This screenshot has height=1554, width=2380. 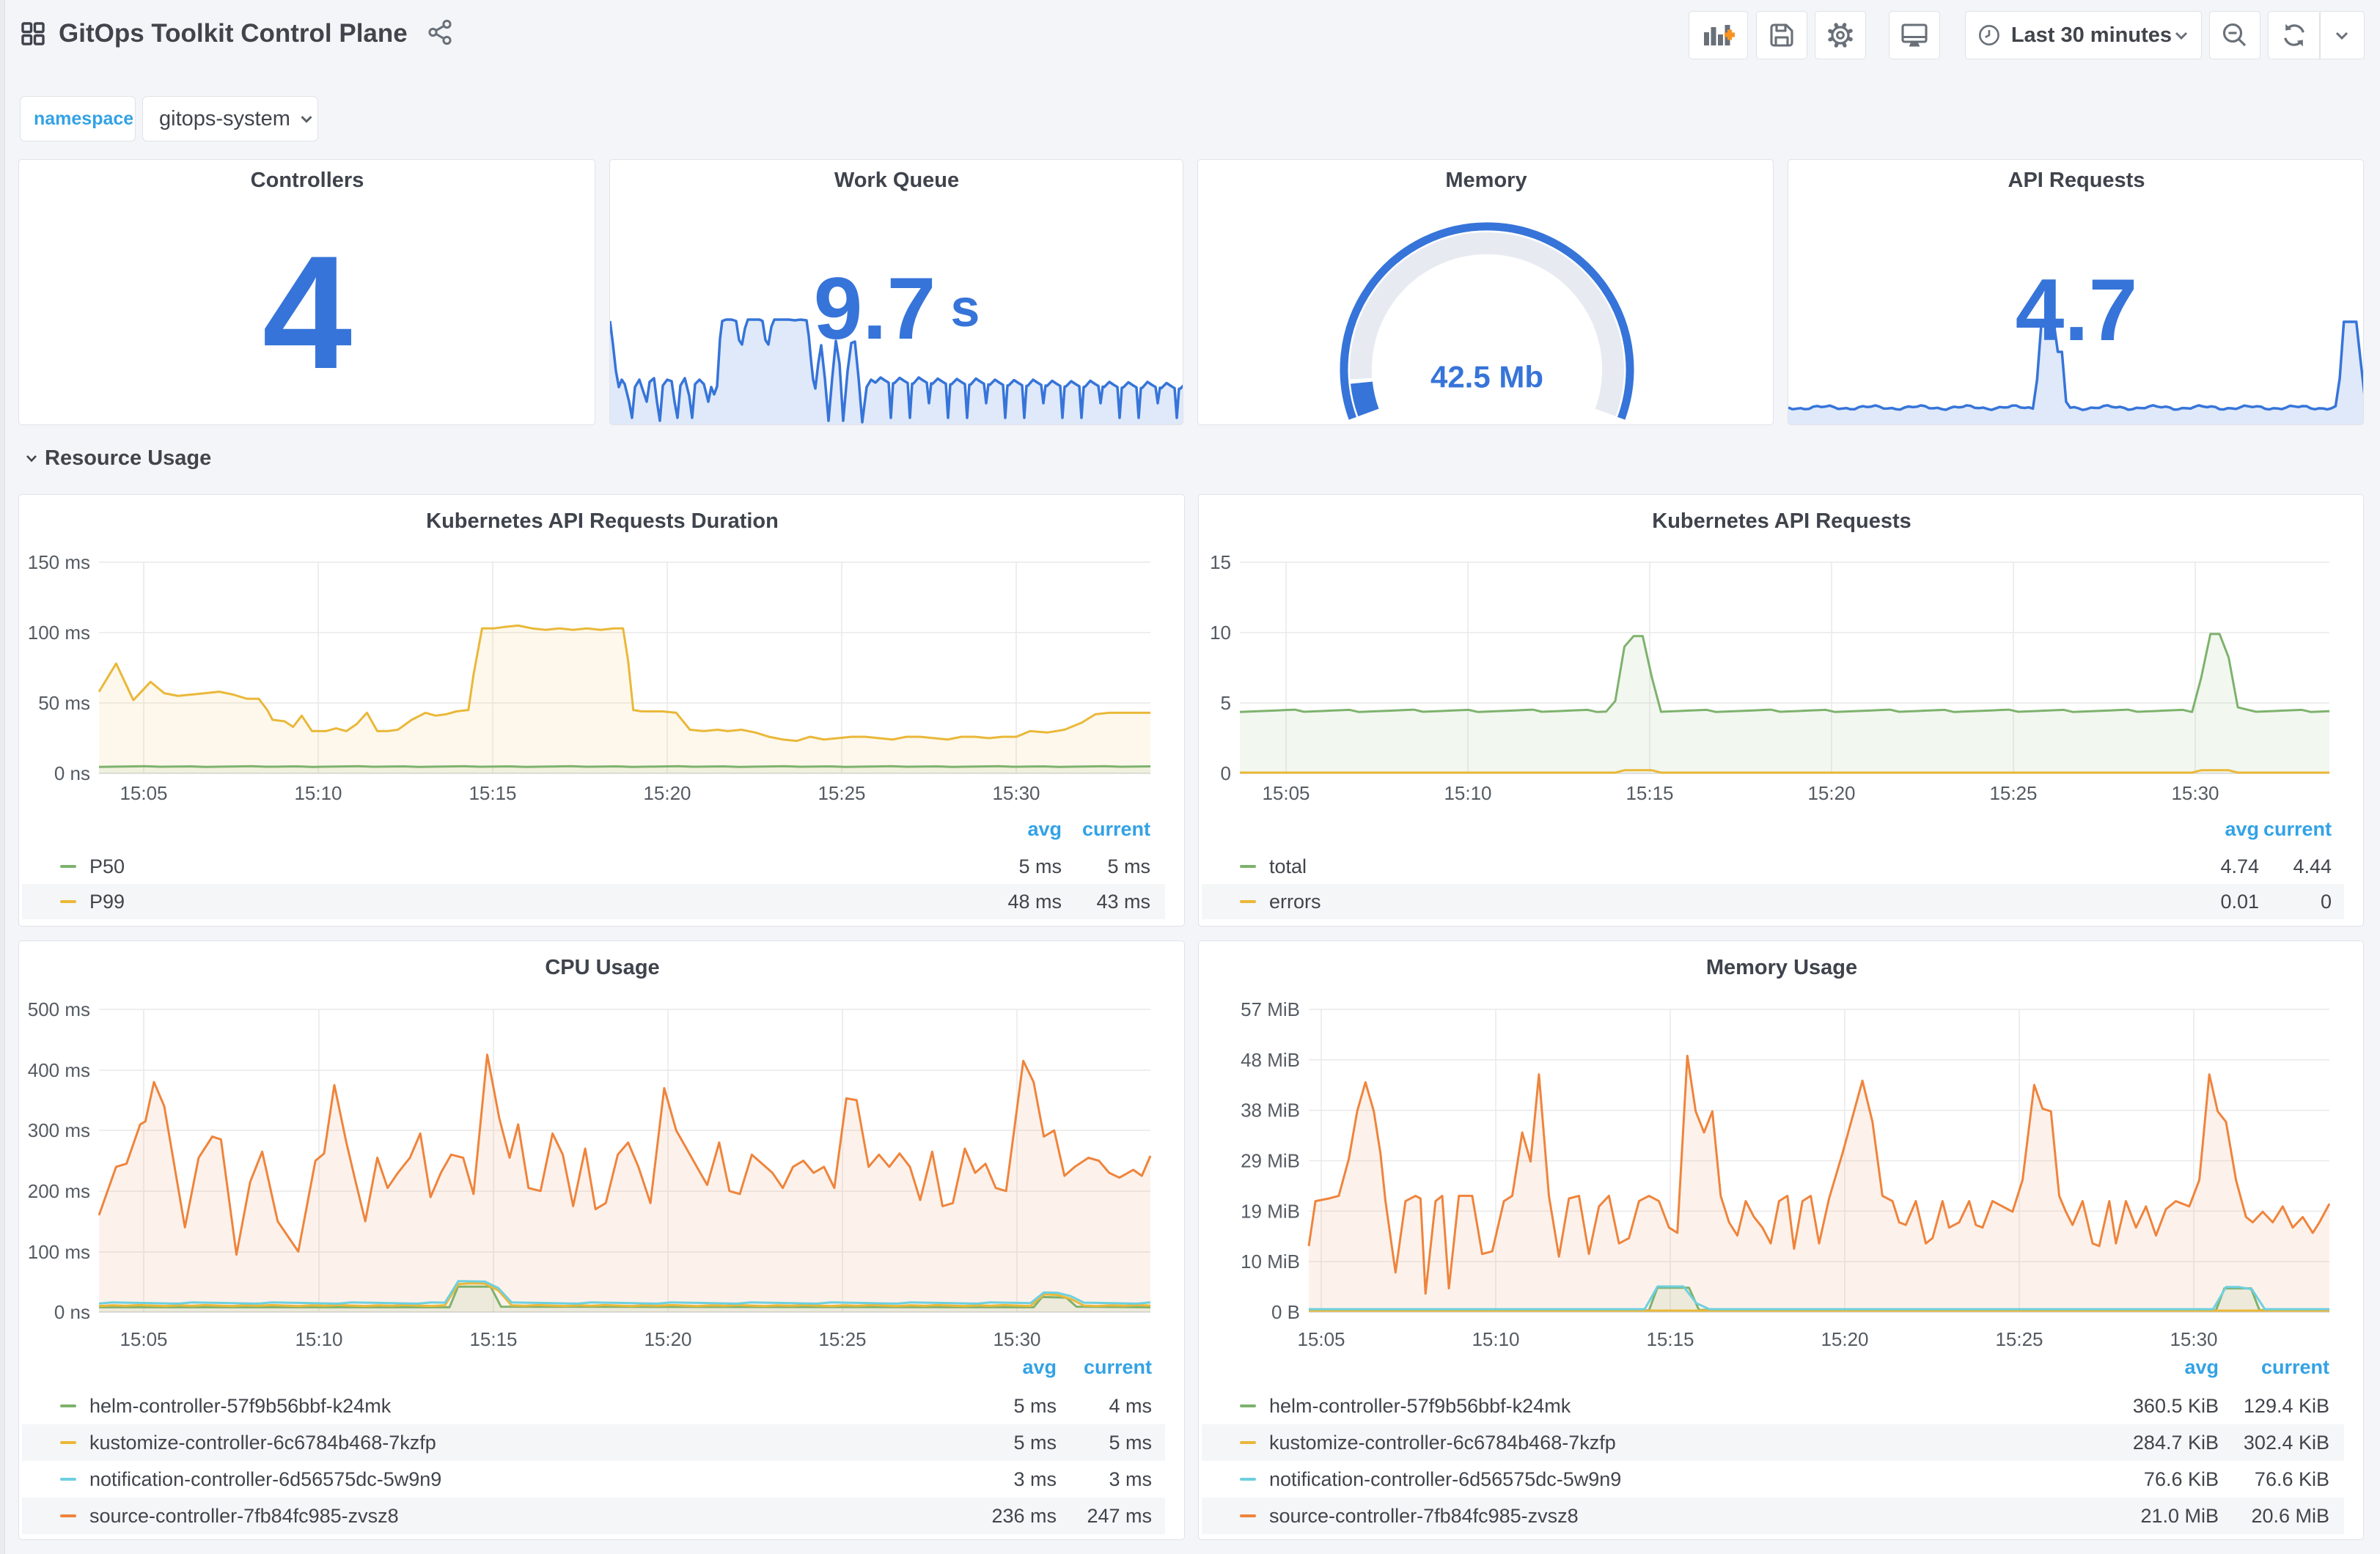 I want to click on svg-text: P99, so click(x=107, y=902).